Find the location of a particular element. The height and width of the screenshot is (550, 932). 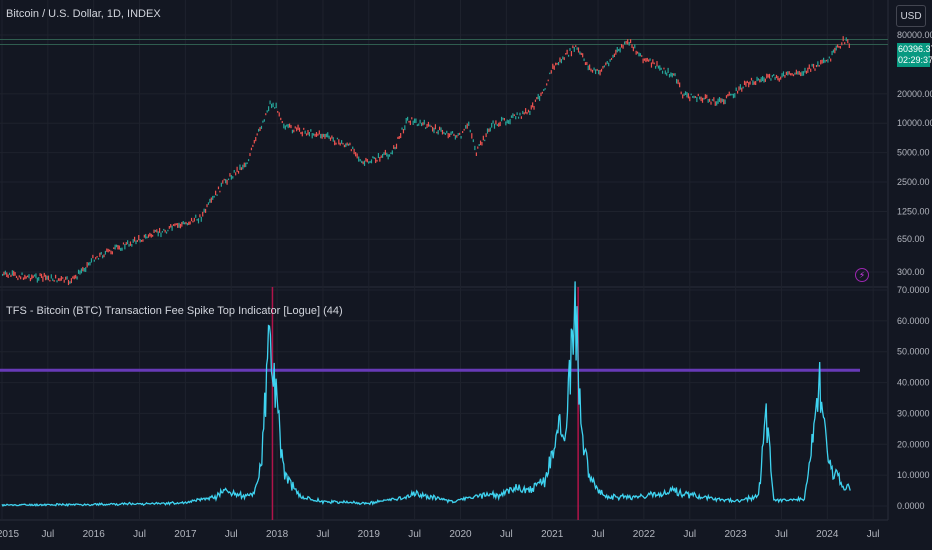

x-tick-label: 2015 is located at coordinates (10, 534).